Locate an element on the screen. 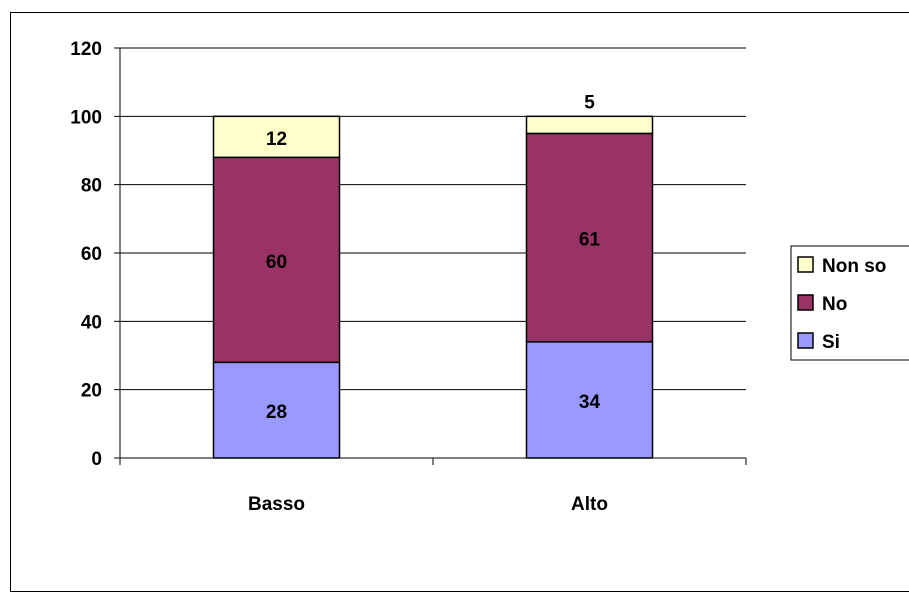 The image size is (909, 592). y-tick-label: 0 is located at coordinates (96, 459).